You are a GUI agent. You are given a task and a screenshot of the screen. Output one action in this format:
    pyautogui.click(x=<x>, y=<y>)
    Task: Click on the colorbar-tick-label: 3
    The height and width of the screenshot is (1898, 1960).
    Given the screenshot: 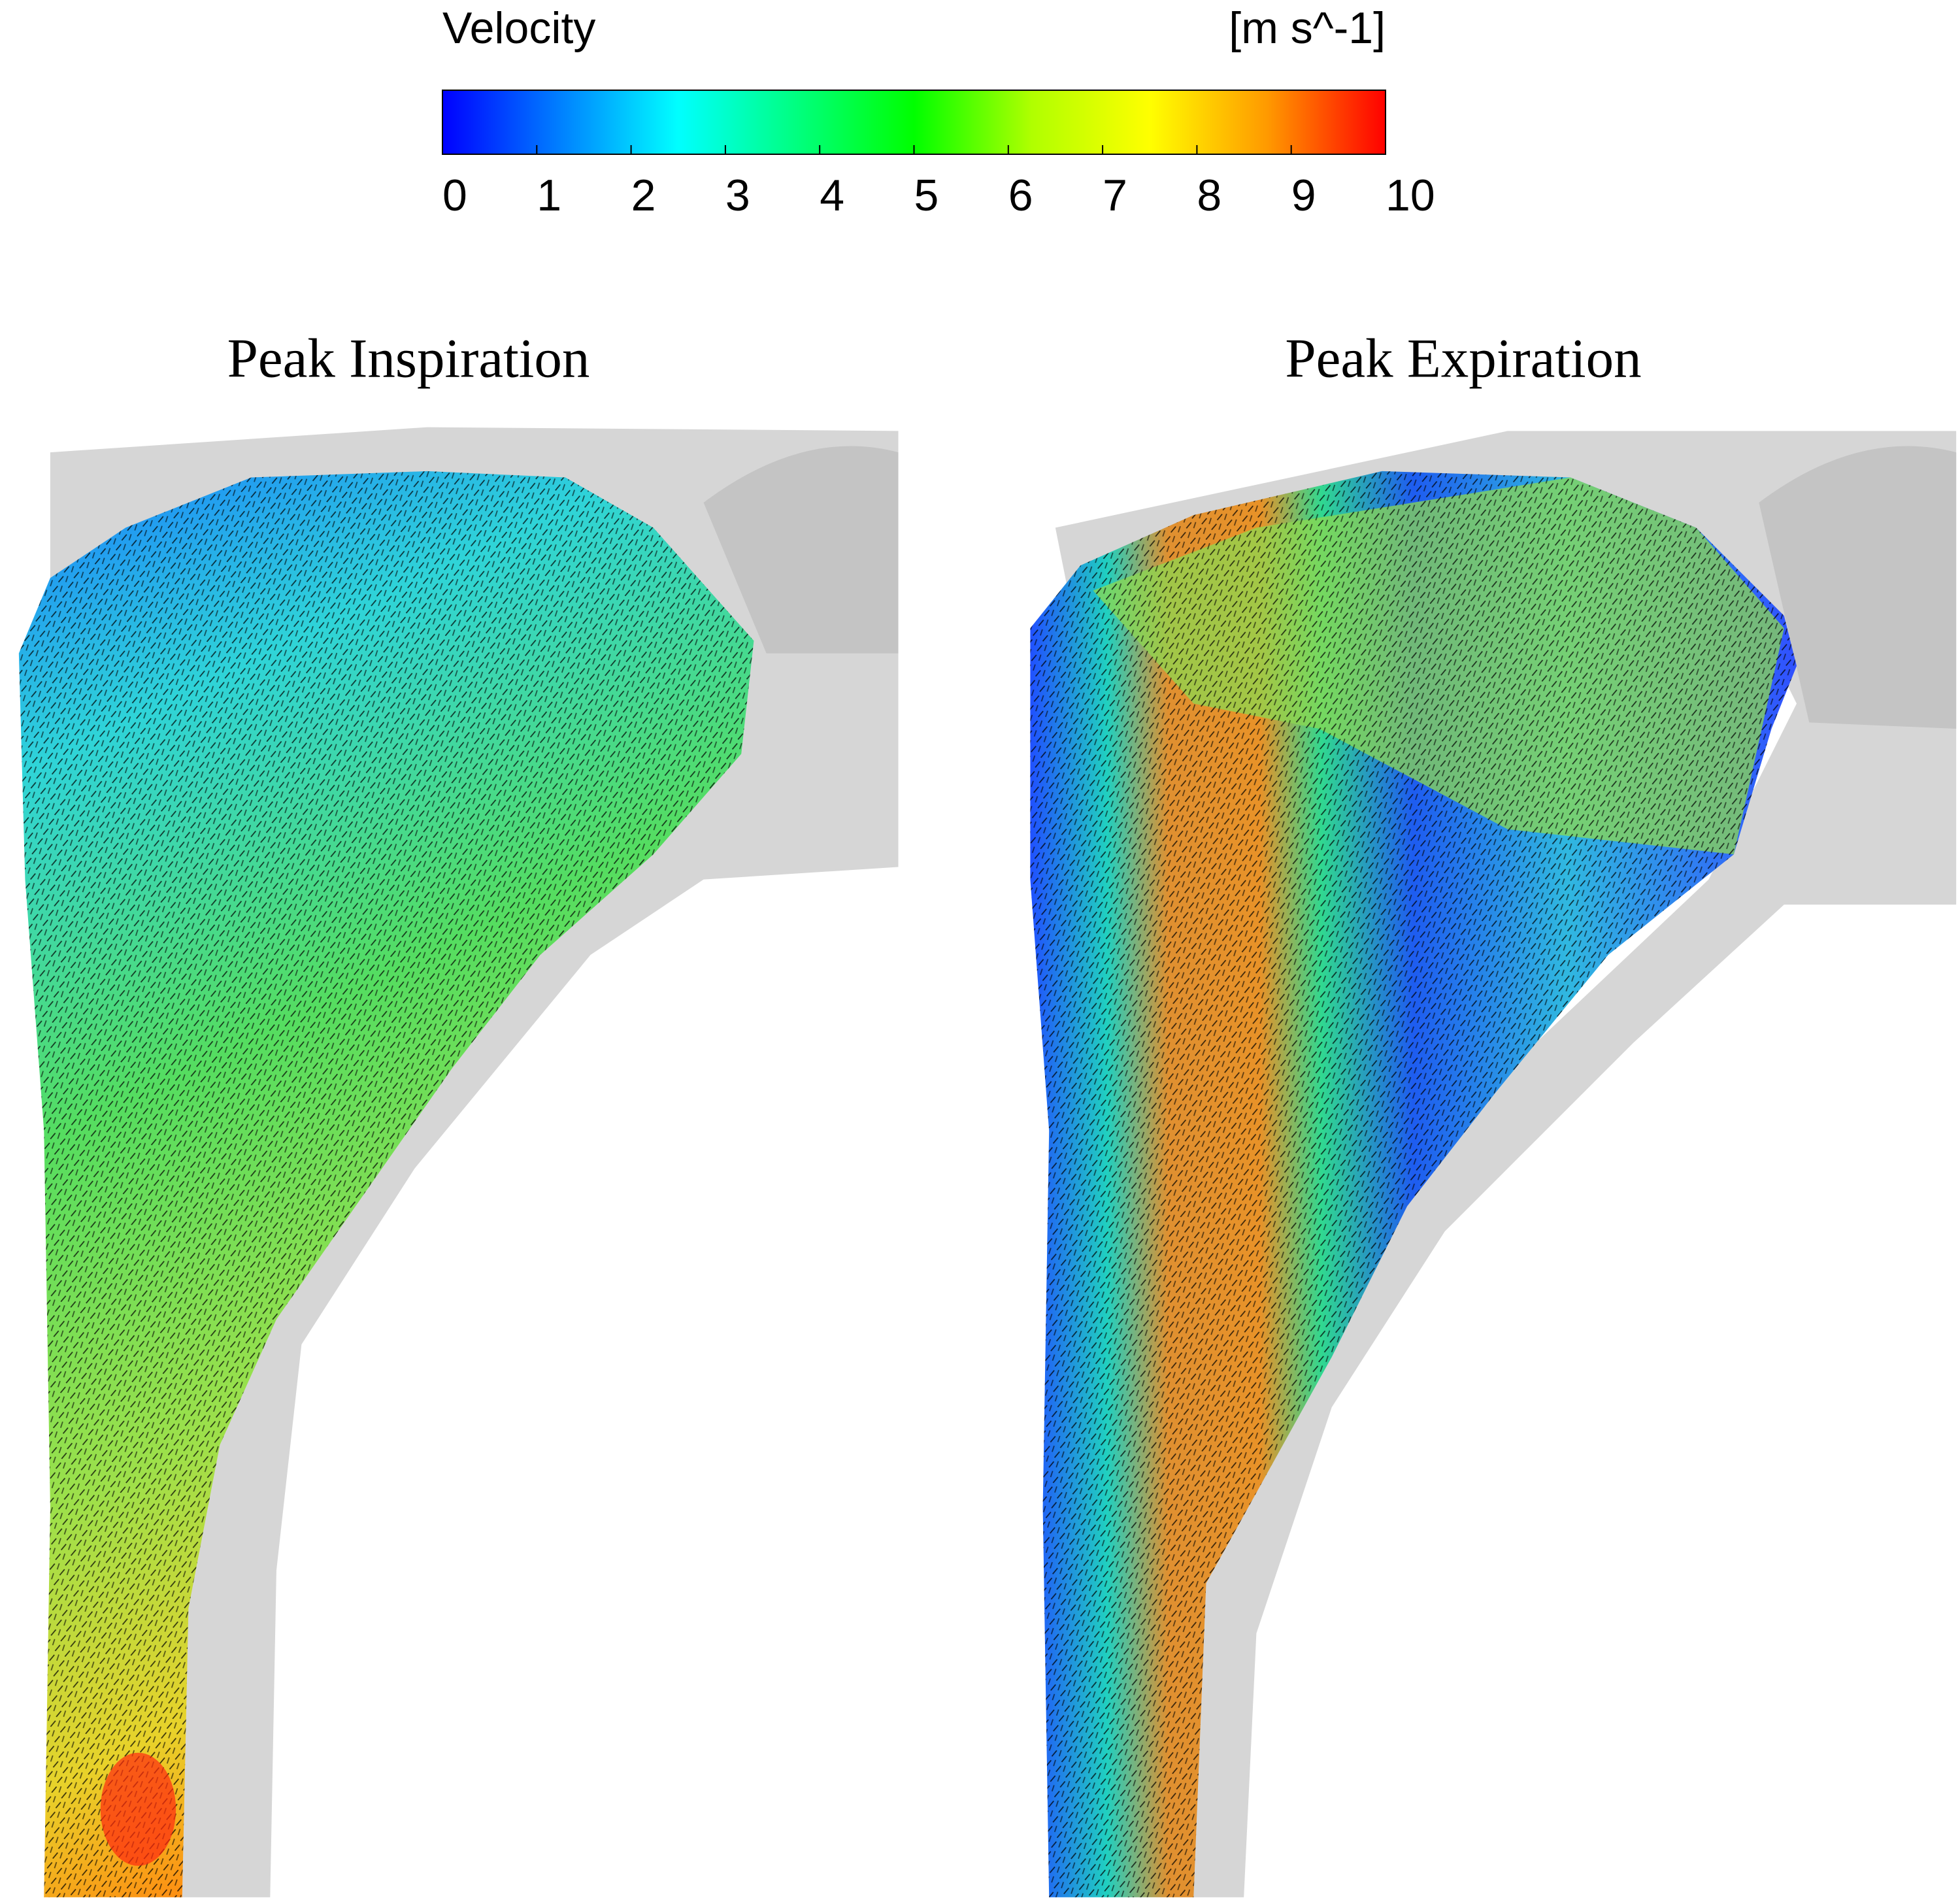 What is the action you would take?
    pyautogui.click(x=738, y=195)
    